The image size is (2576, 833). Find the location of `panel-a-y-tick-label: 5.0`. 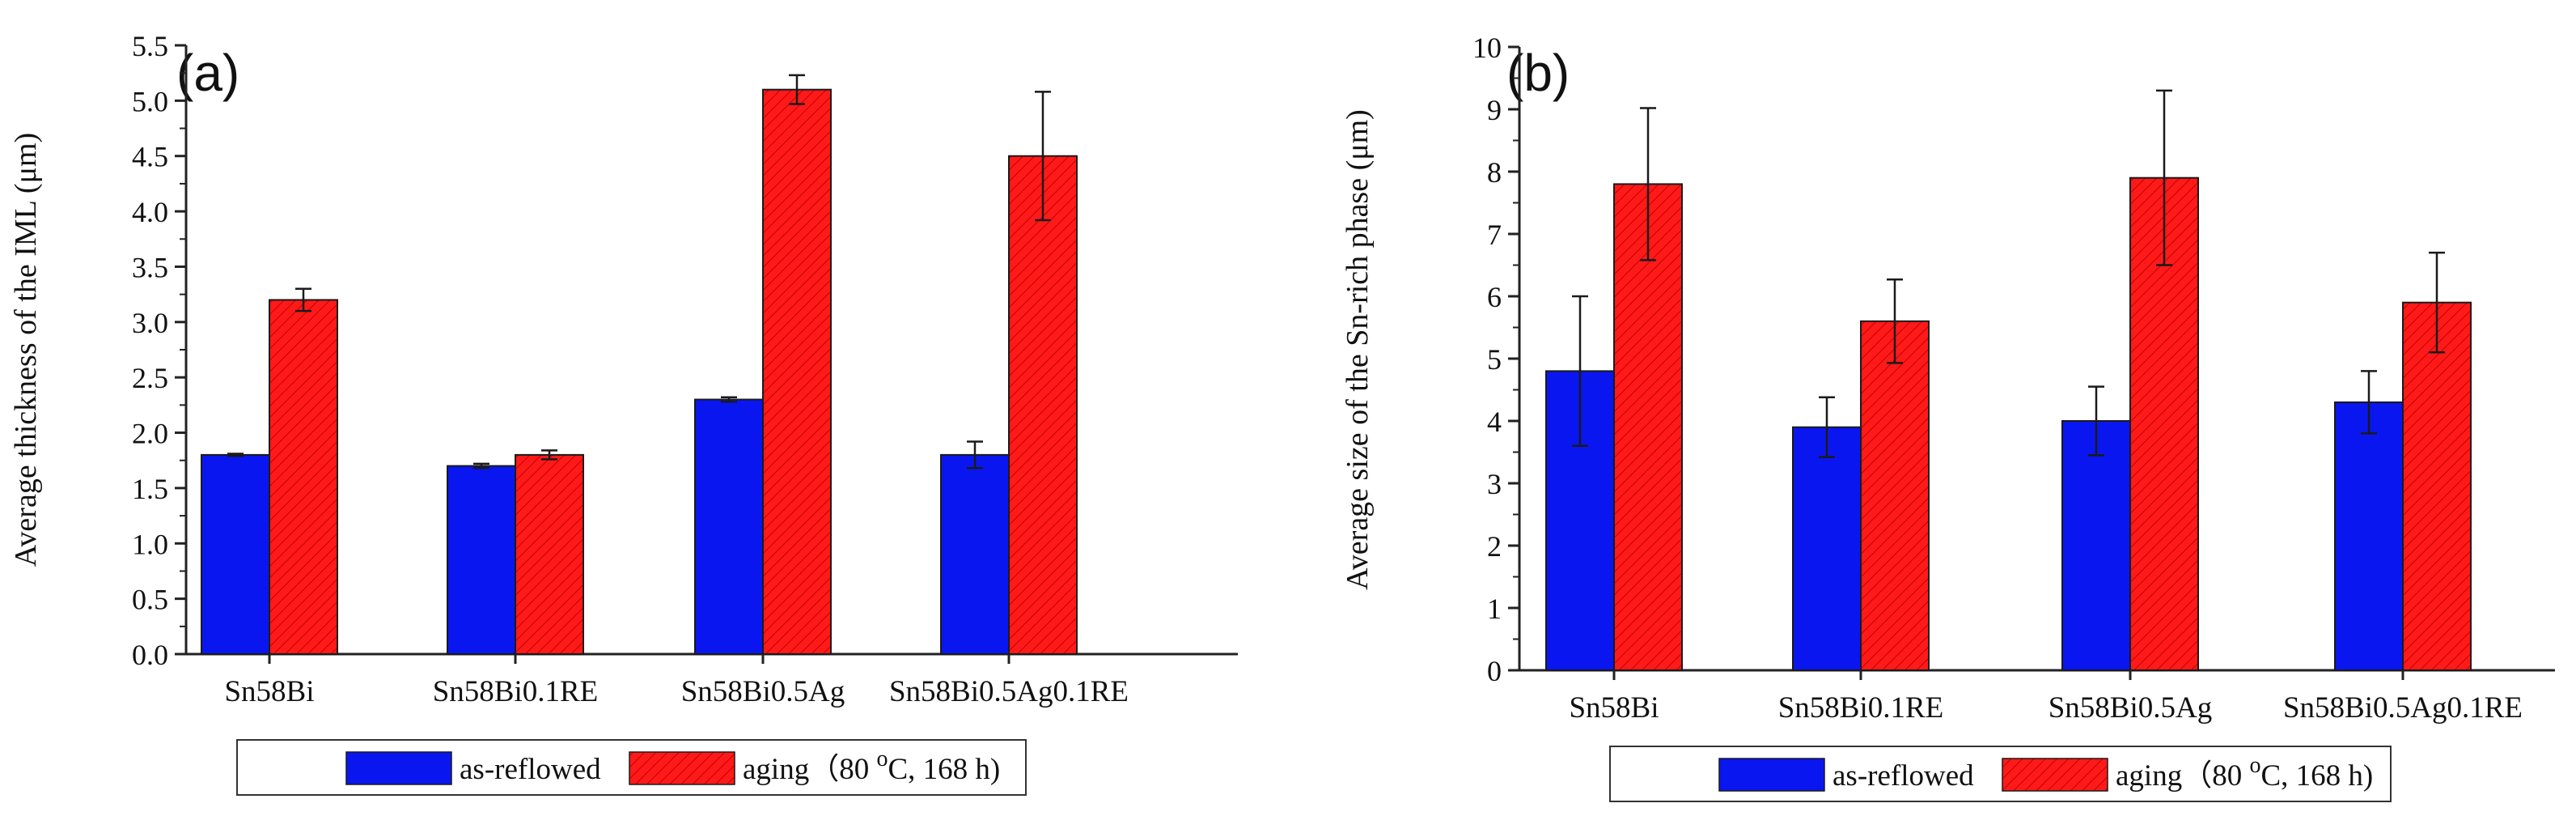

panel-a-y-tick-label: 5.0 is located at coordinates (150, 101).